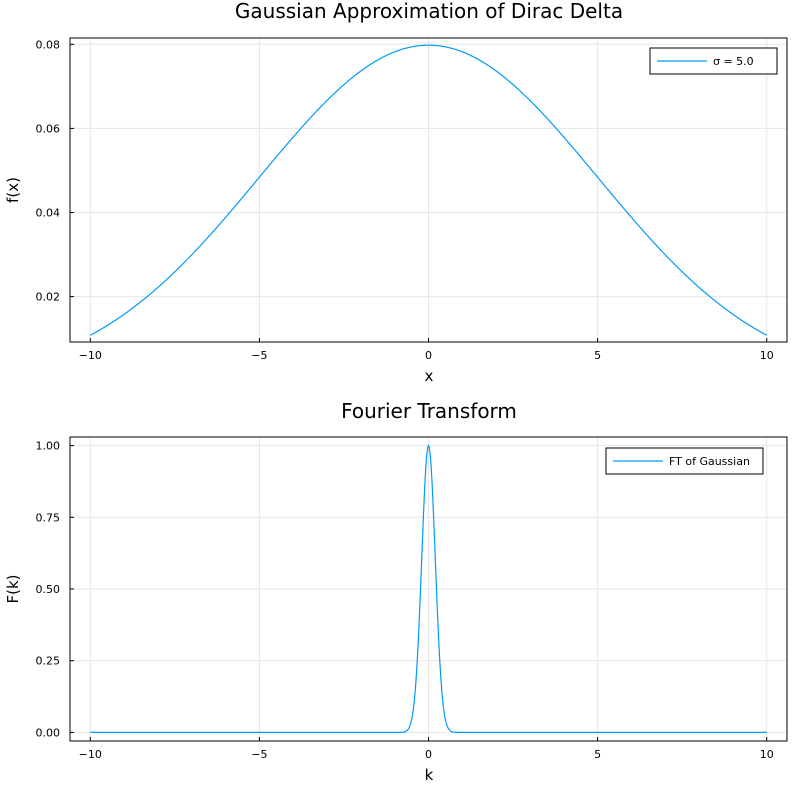  Describe the element at coordinates (48, 44) in the screenshot. I see `y-tick-label-top: 0.08` at that location.